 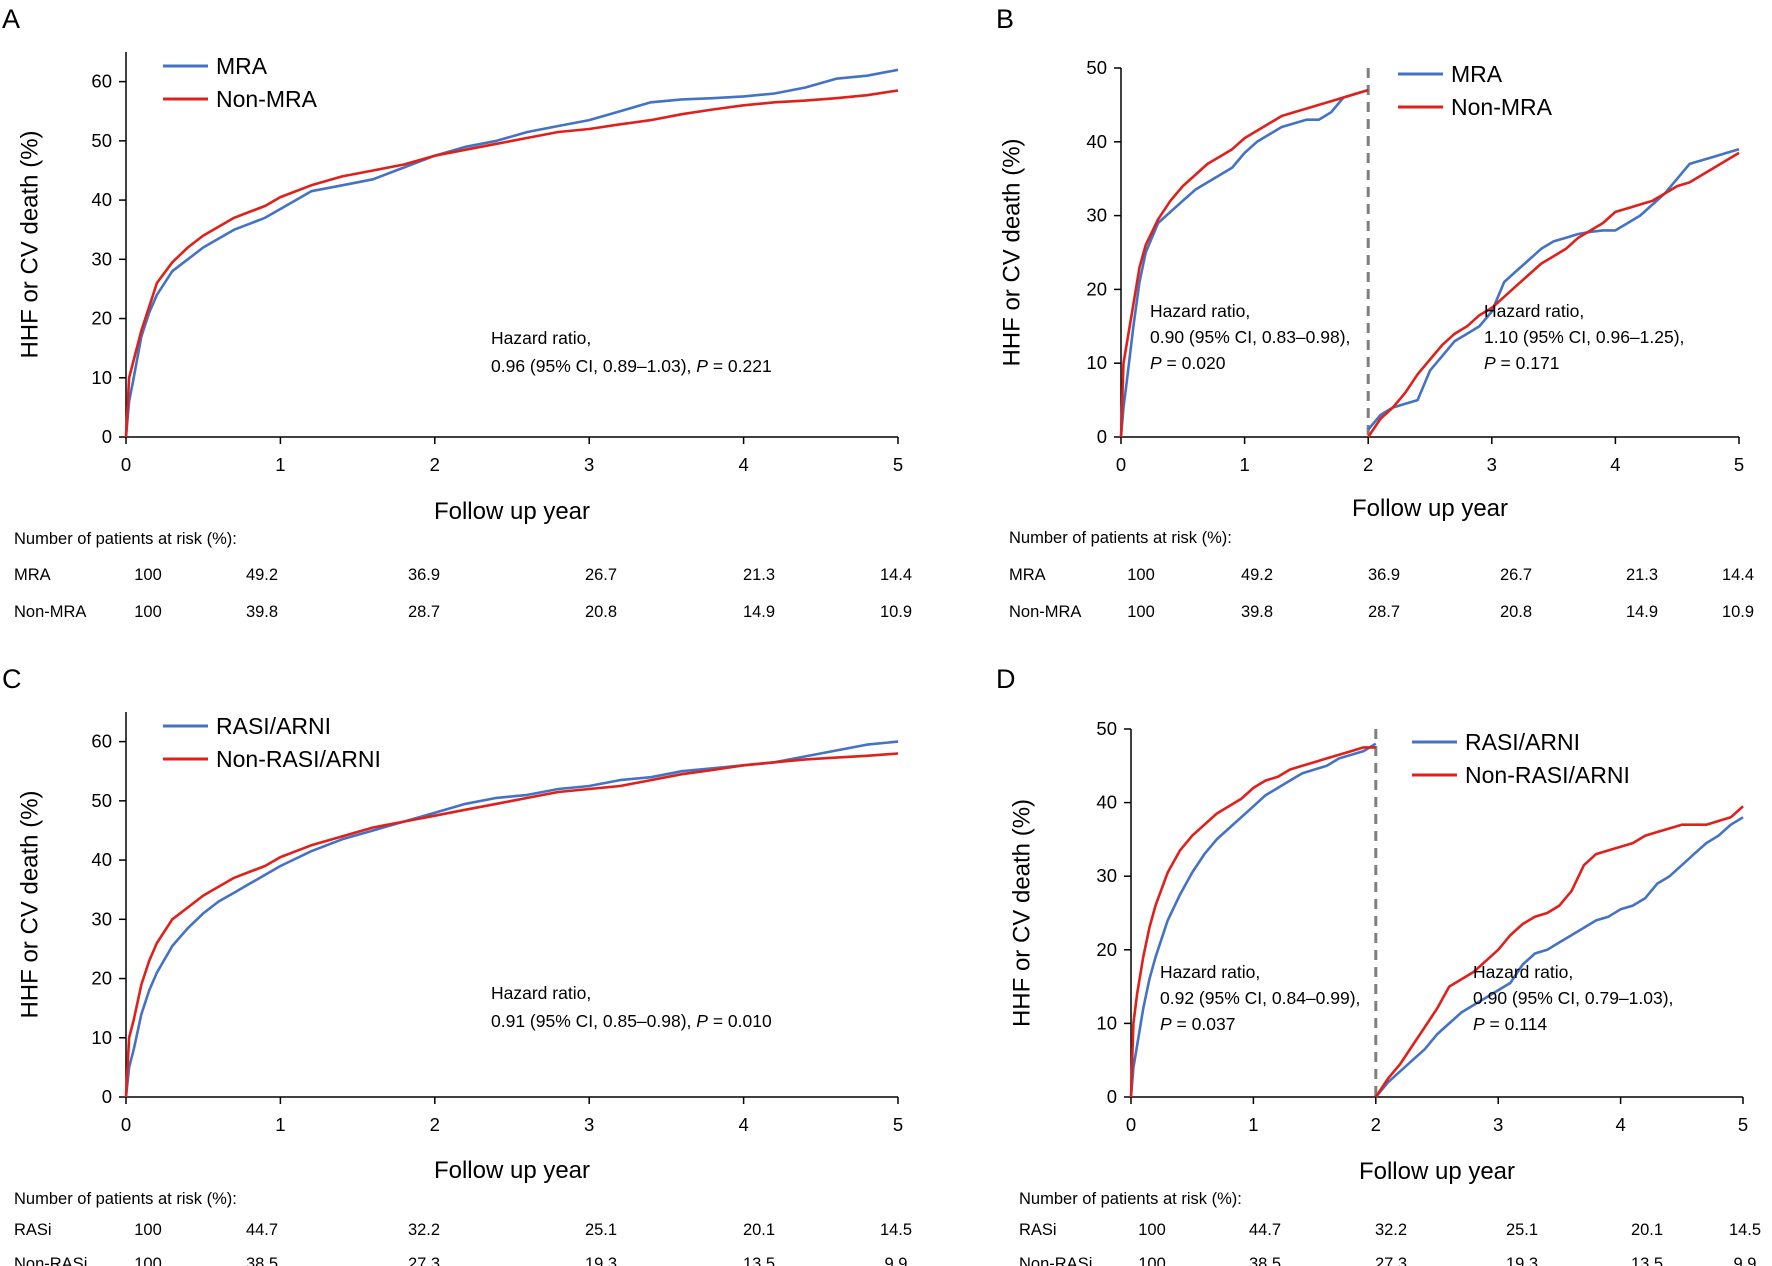 What do you see at coordinates (631, 1021) in the screenshot?
I see `hazard-ratio-line: 0.91 (95% CI, 0.85–0.98), P = 0.010` at bounding box center [631, 1021].